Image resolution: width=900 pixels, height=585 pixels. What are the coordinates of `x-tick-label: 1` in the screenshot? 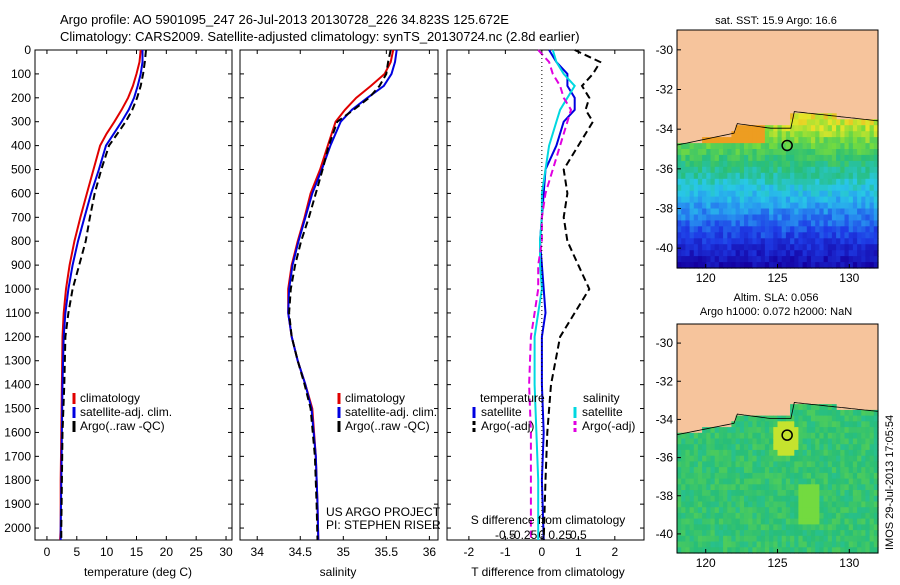 It's located at (578, 552).